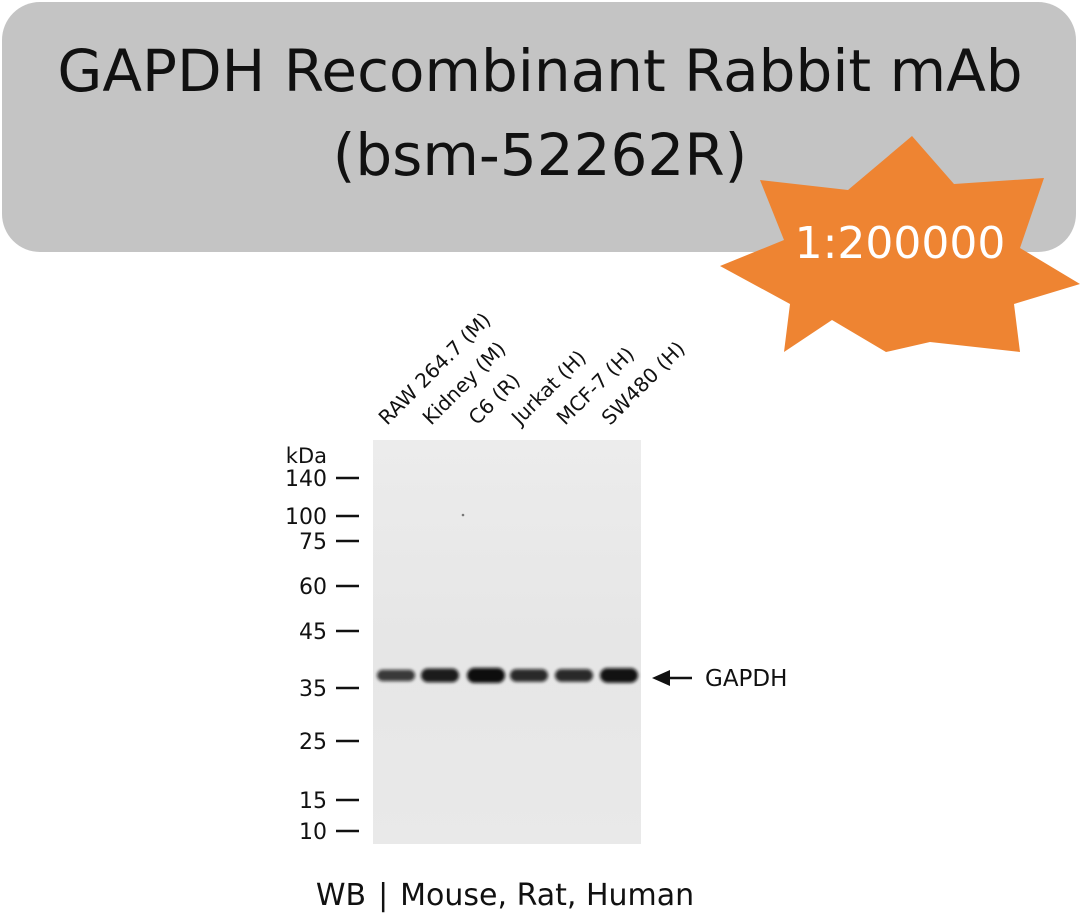 The width and height of the screenshot is (1080, 923). Describe the element at coordinates (463, 515) in the screenshot. I see `membrane-speck` at that location.